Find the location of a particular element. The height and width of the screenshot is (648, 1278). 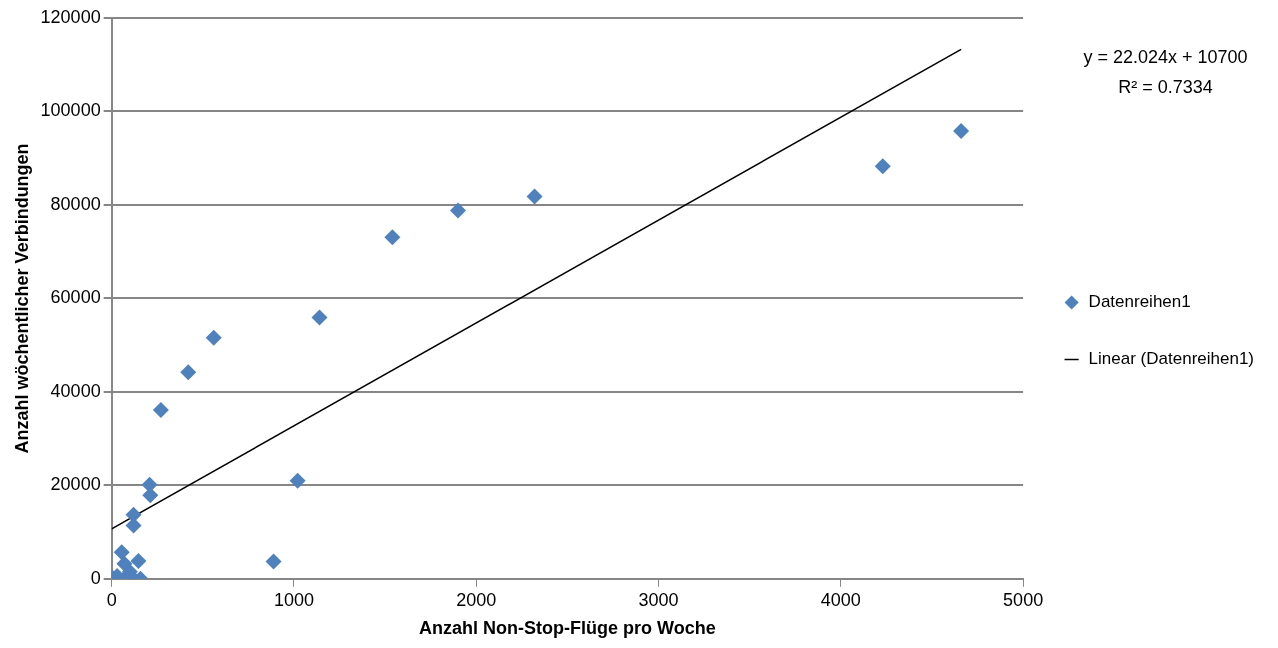

x-axis-title: Anzahl Non-Stop-Flüge pro Woche is located at coordinates (567, 628).